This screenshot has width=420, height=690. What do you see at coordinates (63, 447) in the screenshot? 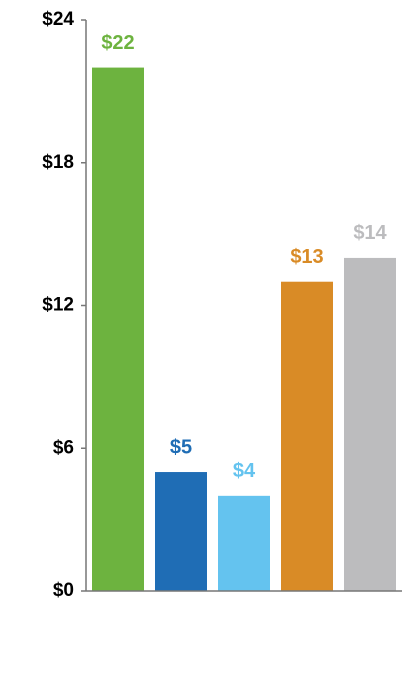
I see `y-tick-label: $6` at bounding box center [63, 447].